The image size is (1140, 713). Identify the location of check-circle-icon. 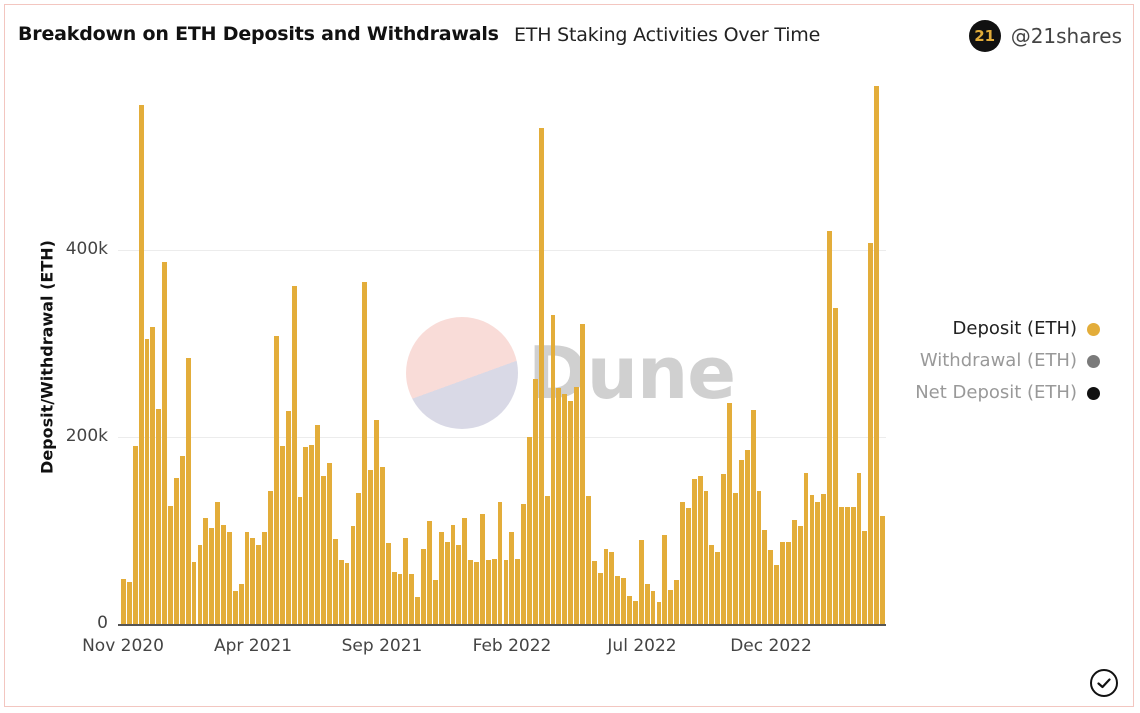
(1104, 683).